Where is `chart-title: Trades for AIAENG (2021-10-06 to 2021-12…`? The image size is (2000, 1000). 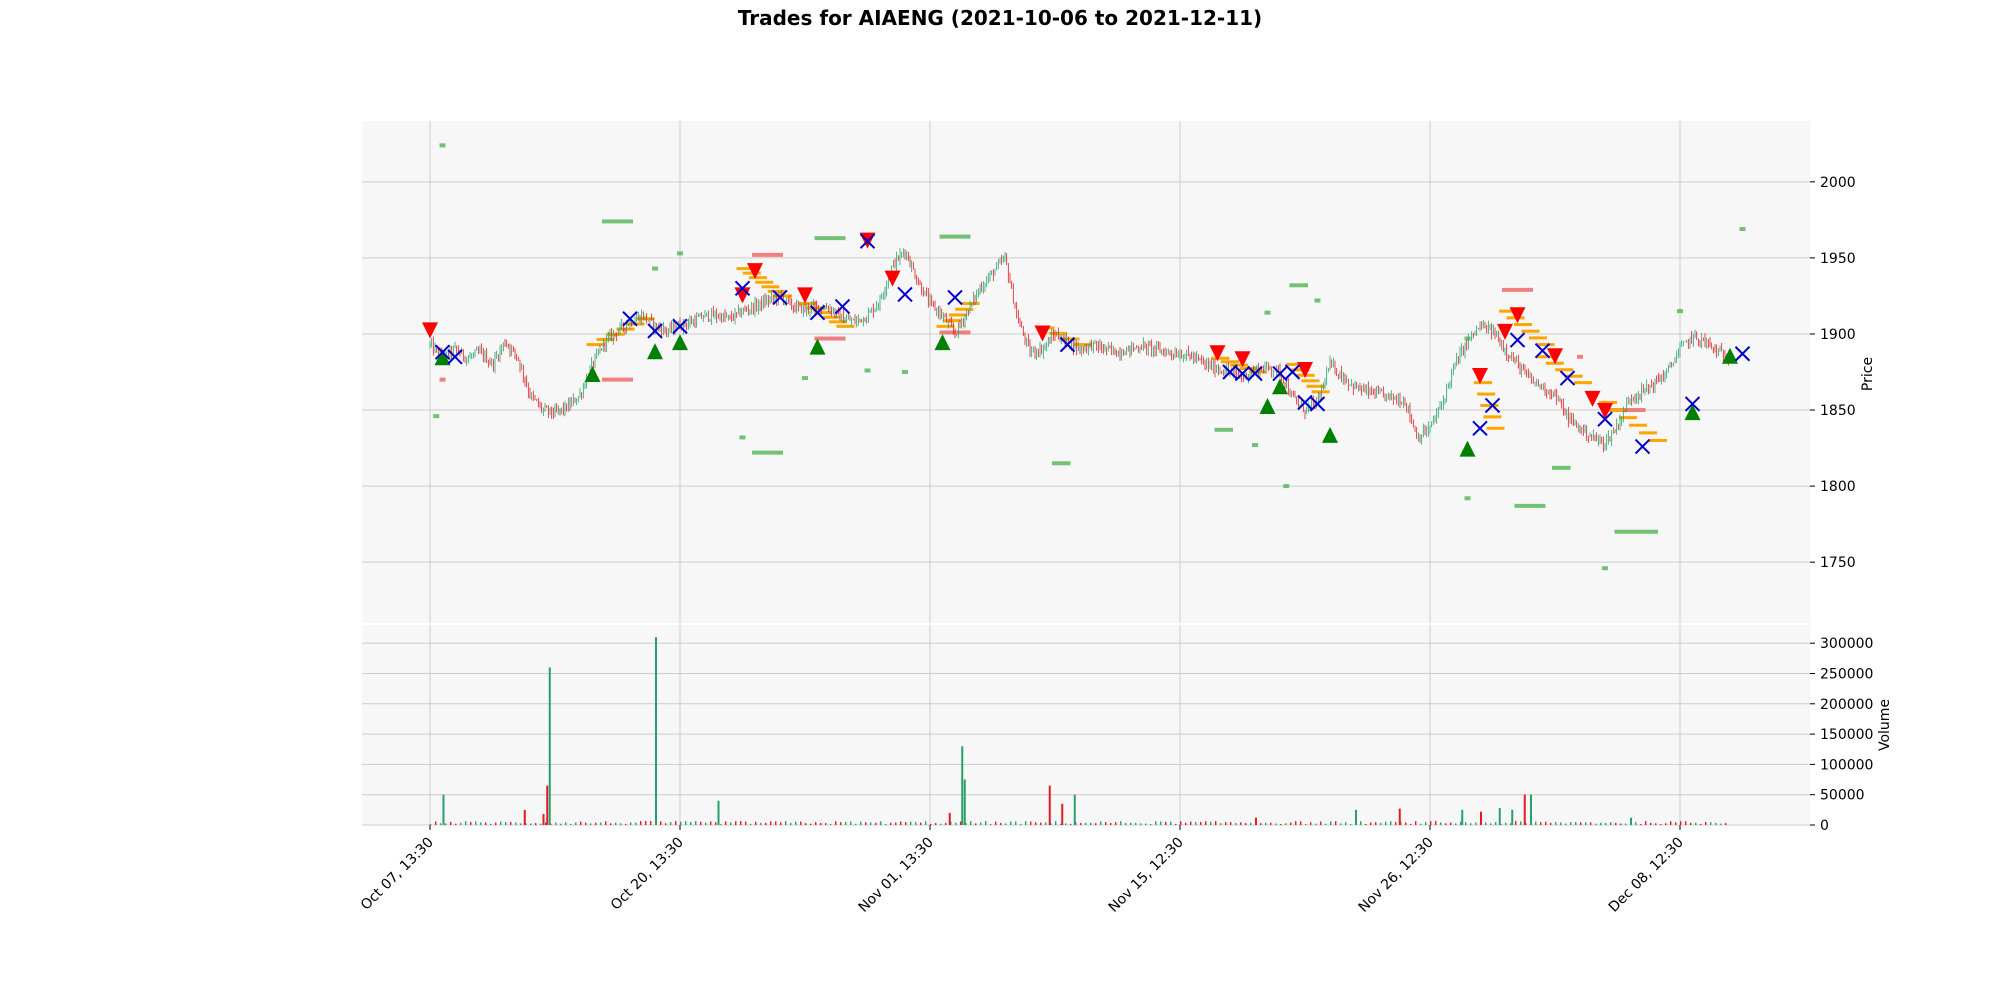 chart-title: Trades for AIAENG (2021-10-06 to 2021-12… is located at coordinates (1000, 18).